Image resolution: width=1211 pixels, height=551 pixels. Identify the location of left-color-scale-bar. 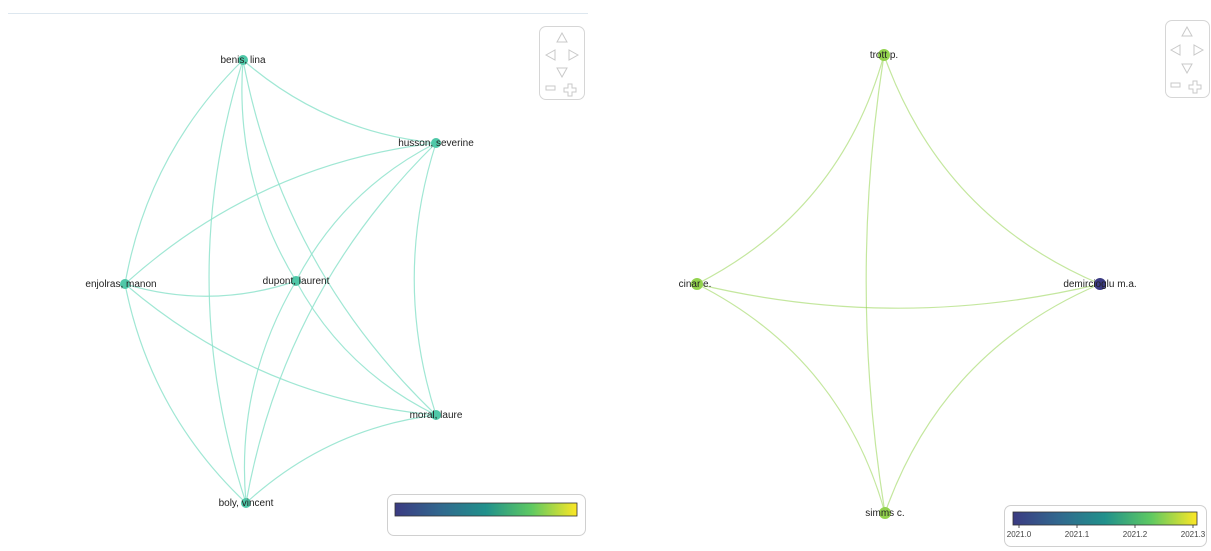
(486, 509).